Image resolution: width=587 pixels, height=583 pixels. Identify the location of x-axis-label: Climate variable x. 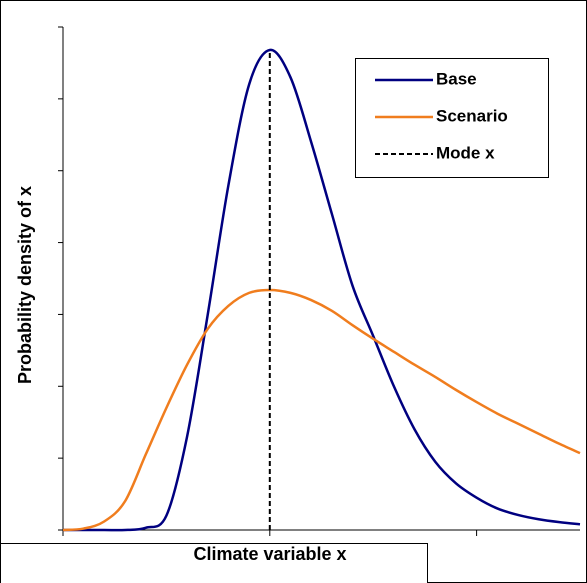
(269, 554).